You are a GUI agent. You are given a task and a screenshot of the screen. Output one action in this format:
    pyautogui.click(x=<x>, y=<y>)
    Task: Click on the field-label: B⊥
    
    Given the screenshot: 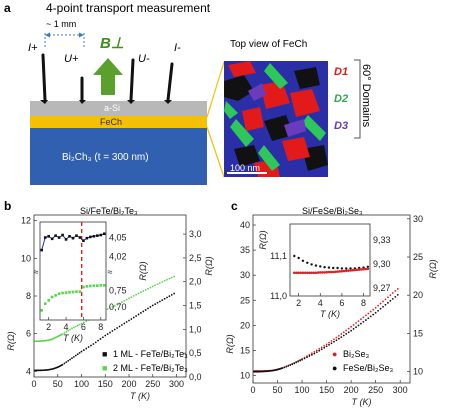 What is the action you would take?
    pyautogui.click(x=112, y=43)
    